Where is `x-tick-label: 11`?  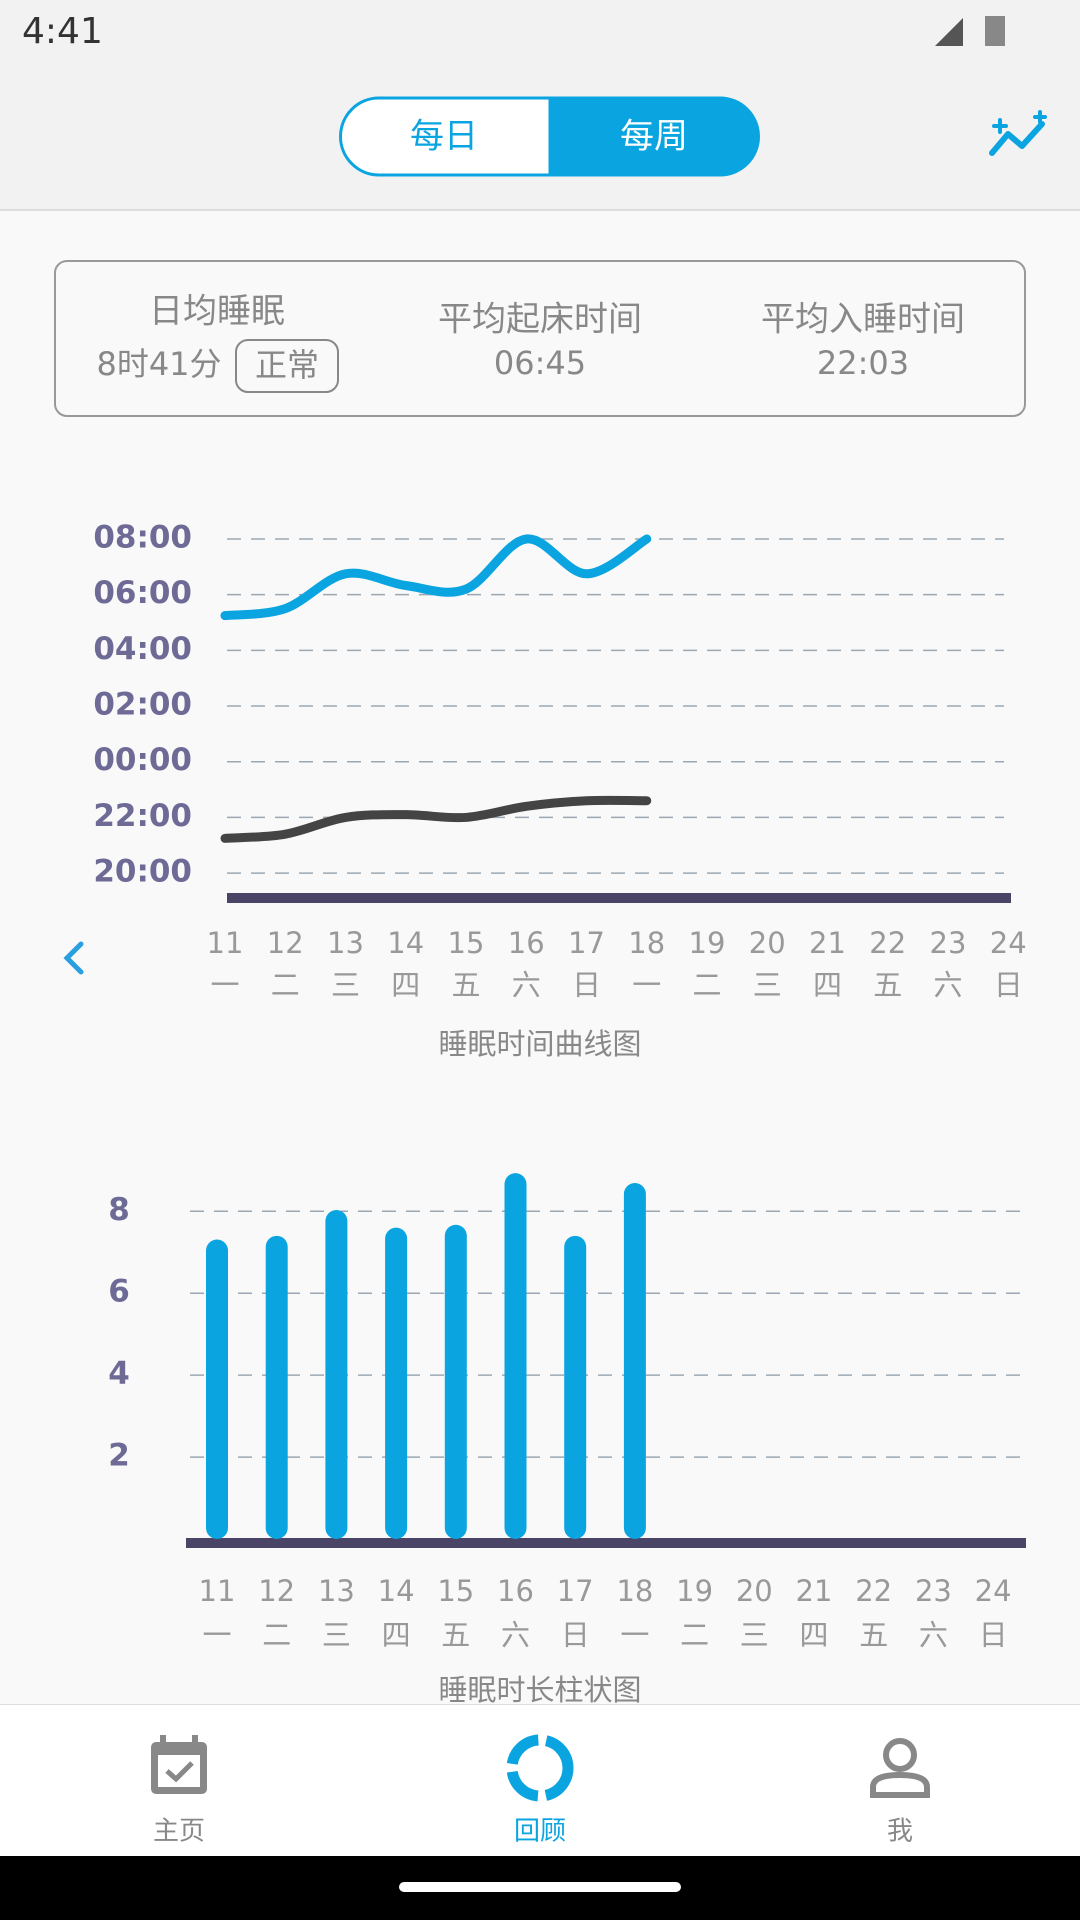 x-tick-label: 11 is located at coordinates (217, 1591).